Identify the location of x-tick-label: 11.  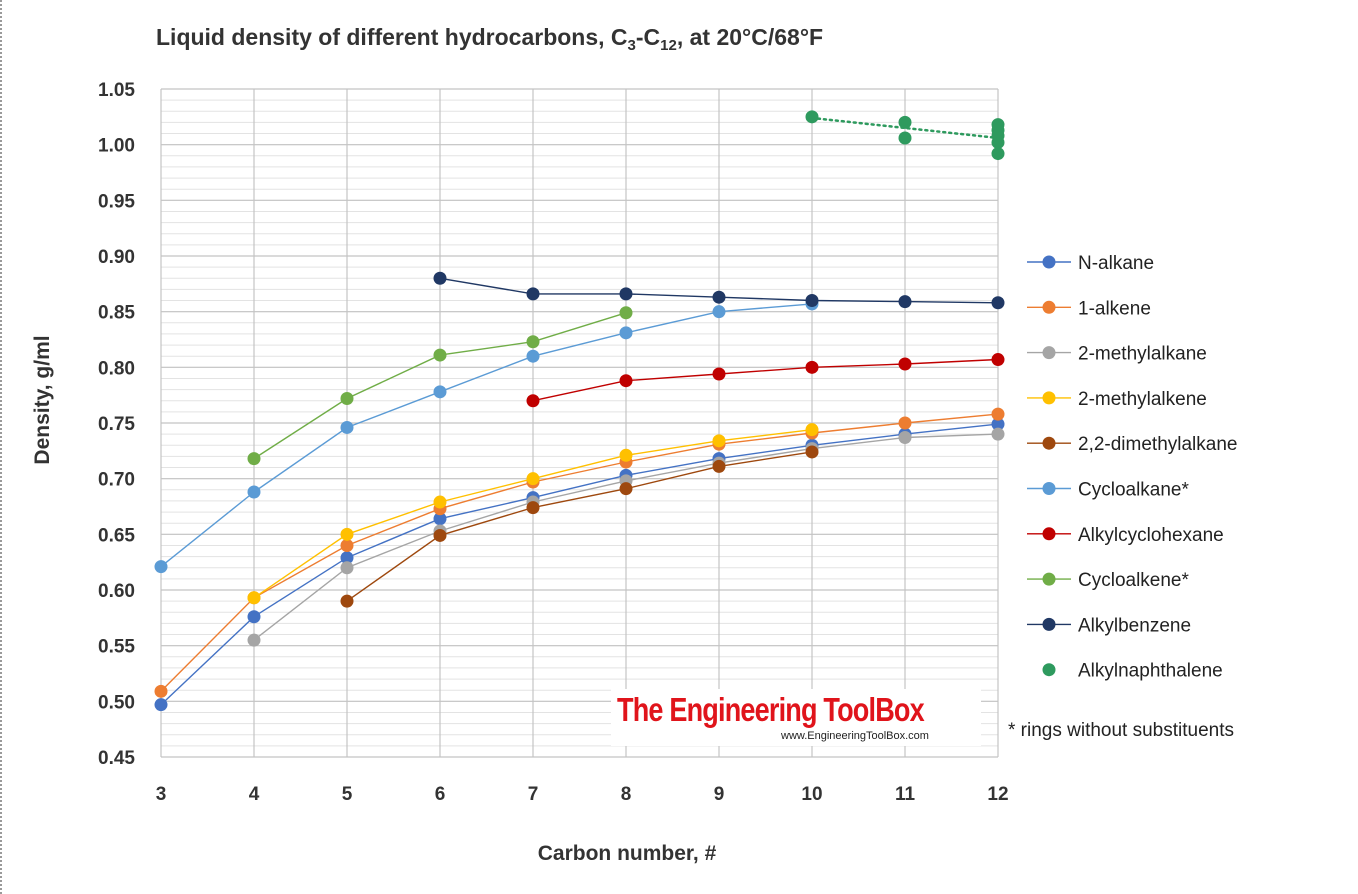
(905, 794).